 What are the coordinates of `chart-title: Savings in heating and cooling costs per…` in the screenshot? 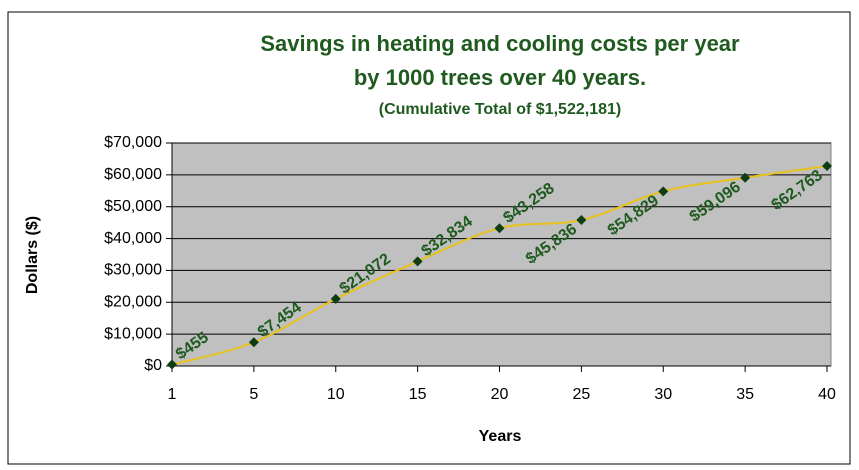 It's located at (500, 43).